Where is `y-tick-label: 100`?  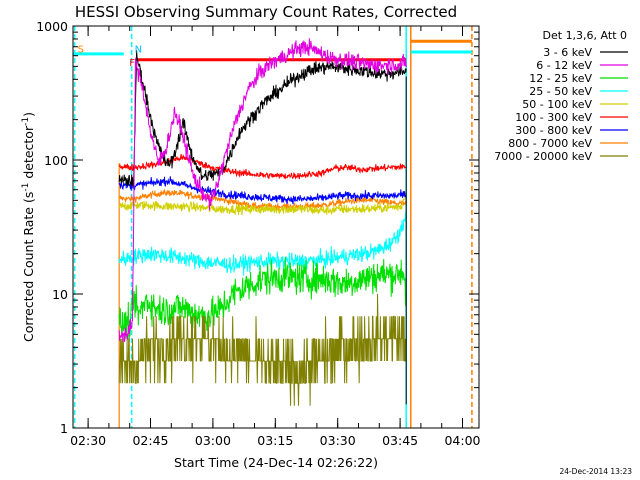
y-tick-label: 100 is located at coordinates (56, 160).